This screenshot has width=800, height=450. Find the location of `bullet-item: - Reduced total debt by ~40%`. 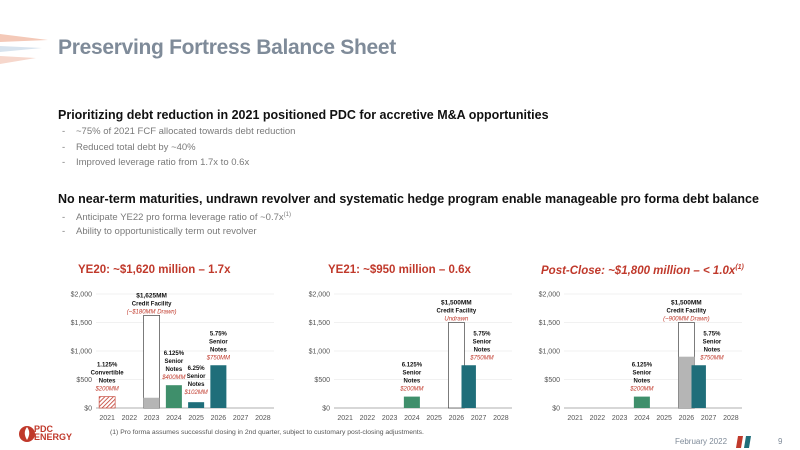

bullet-item: - Reduced total debt by ~40% is located at coordinates (129, 147).